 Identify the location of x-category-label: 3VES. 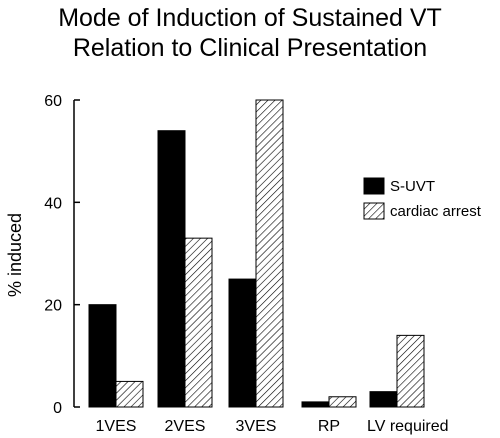
(256, 426).